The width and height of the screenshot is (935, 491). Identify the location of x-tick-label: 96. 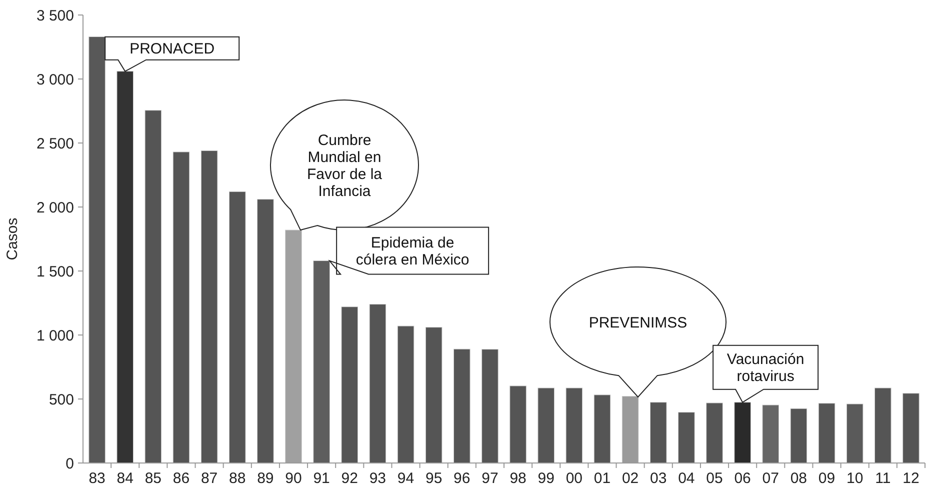
(462, 478).